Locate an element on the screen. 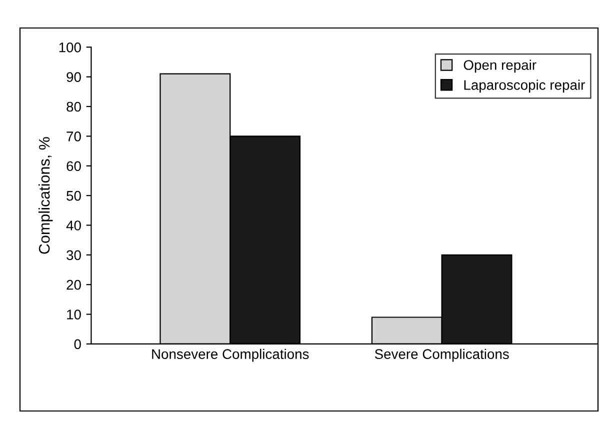 The width and height of the screenshot is (608, 421). y-tick-label: 100 is located at coordinates (70, 47).